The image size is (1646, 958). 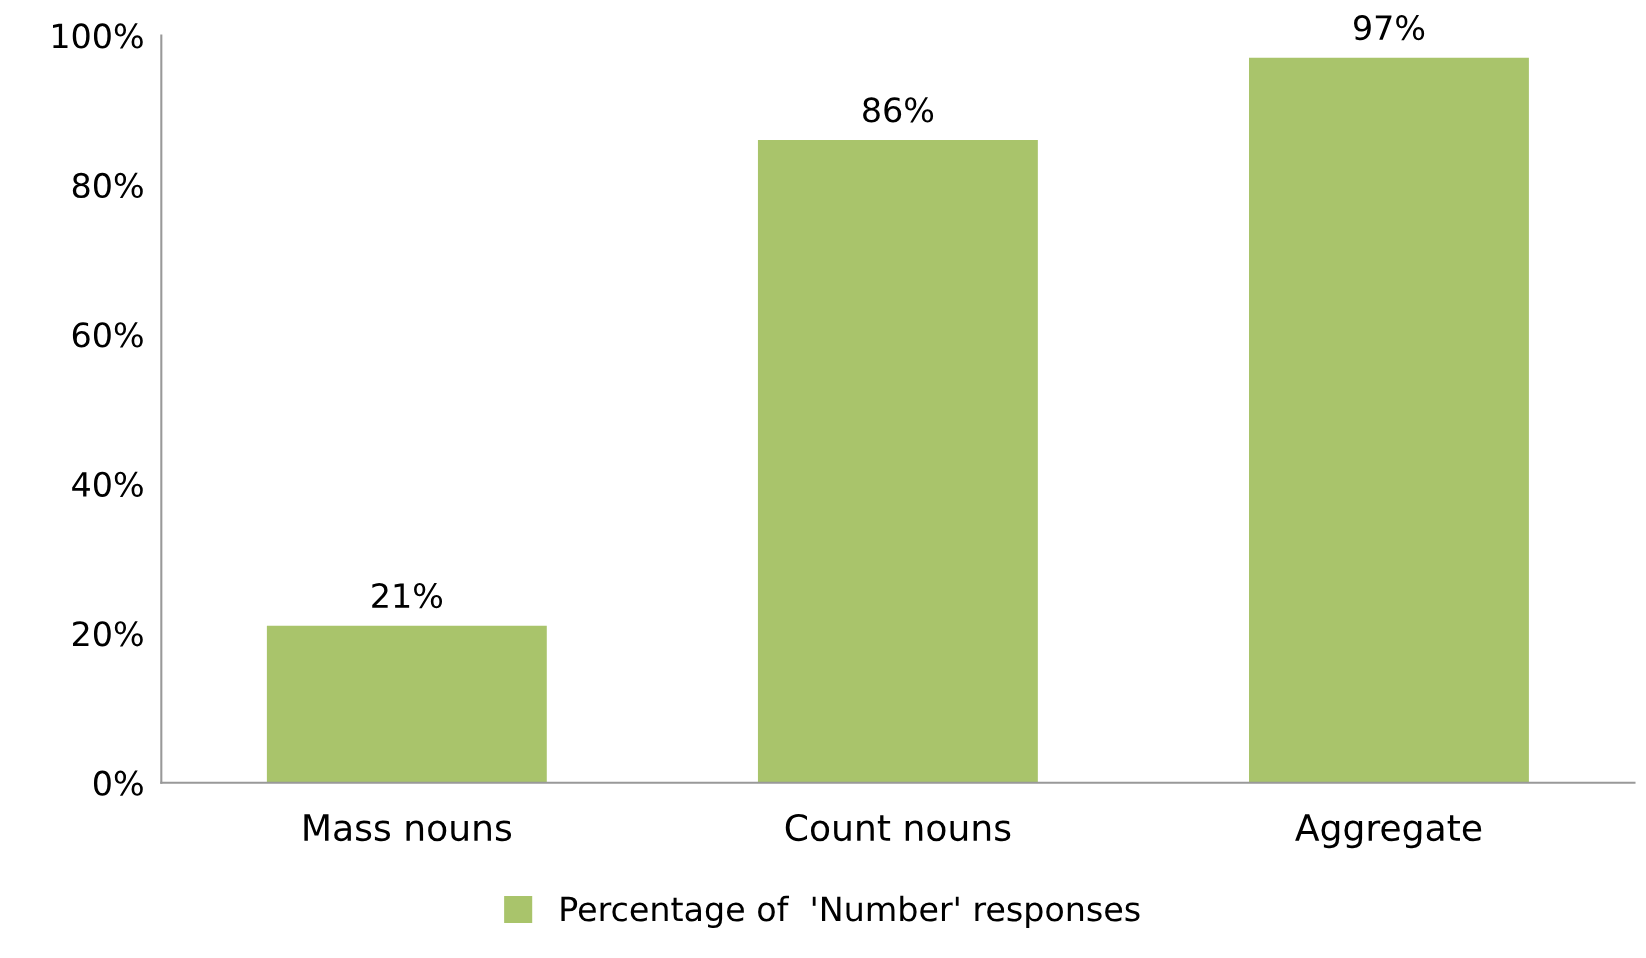 I want to click on x-tick-label: Aggregate, so click(x=1388, y=831).